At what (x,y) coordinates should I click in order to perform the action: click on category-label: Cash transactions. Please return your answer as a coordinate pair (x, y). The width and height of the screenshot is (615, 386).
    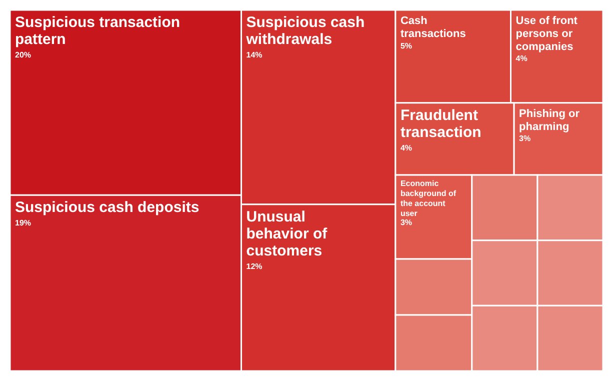
    Looking at the image, I should click on (433, 27).